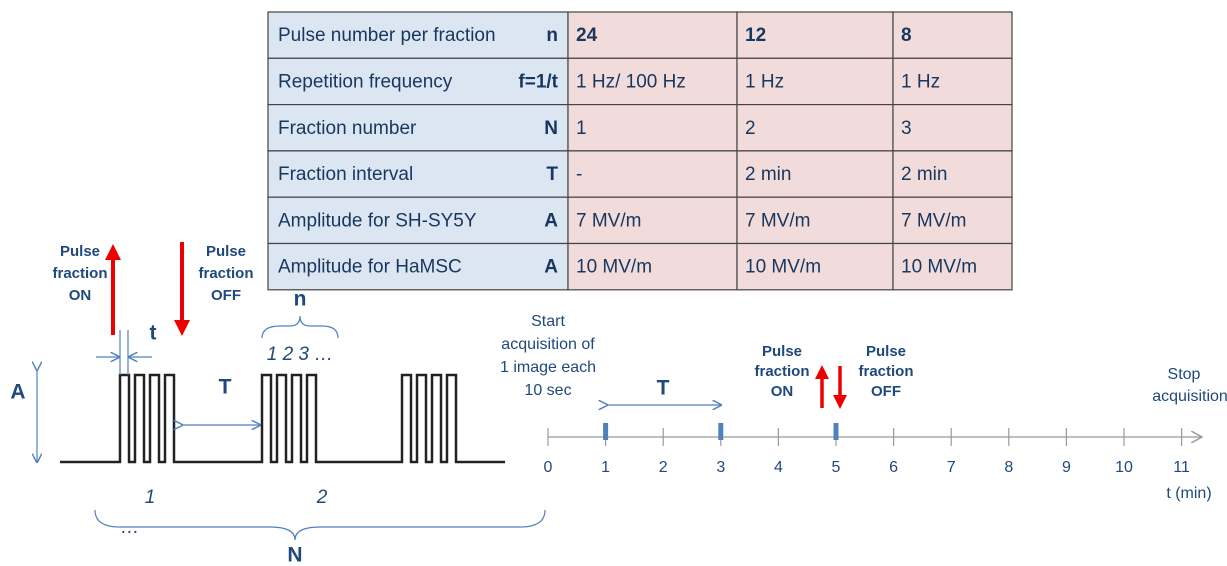 This screenshot has width=1227, height=566. What do you see at coordinates (631, 81) in the screenshot?
I see `cell-value: 1 Hz/ 100 Hz` at bounding box center [631, 81].